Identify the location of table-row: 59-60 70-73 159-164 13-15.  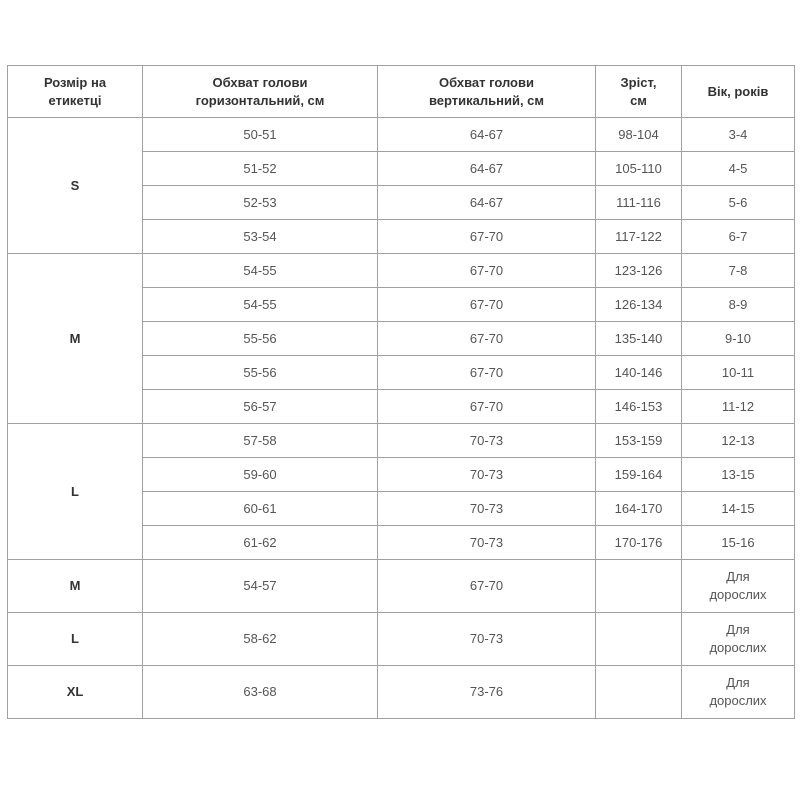
(401, 474).